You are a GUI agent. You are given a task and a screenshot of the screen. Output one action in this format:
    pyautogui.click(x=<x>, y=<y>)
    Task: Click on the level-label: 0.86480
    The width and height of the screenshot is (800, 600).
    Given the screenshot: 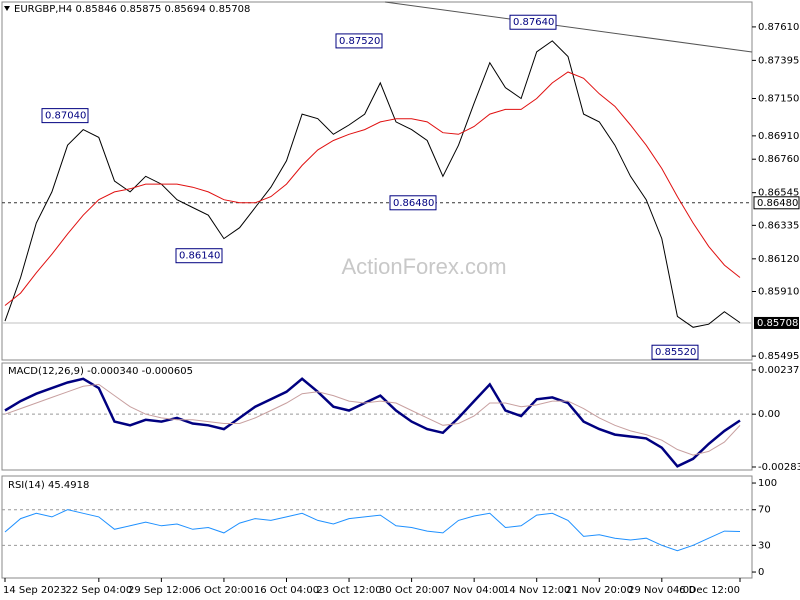 What is the action you would take?
    pyautogui.click(x=777, y=203)
    